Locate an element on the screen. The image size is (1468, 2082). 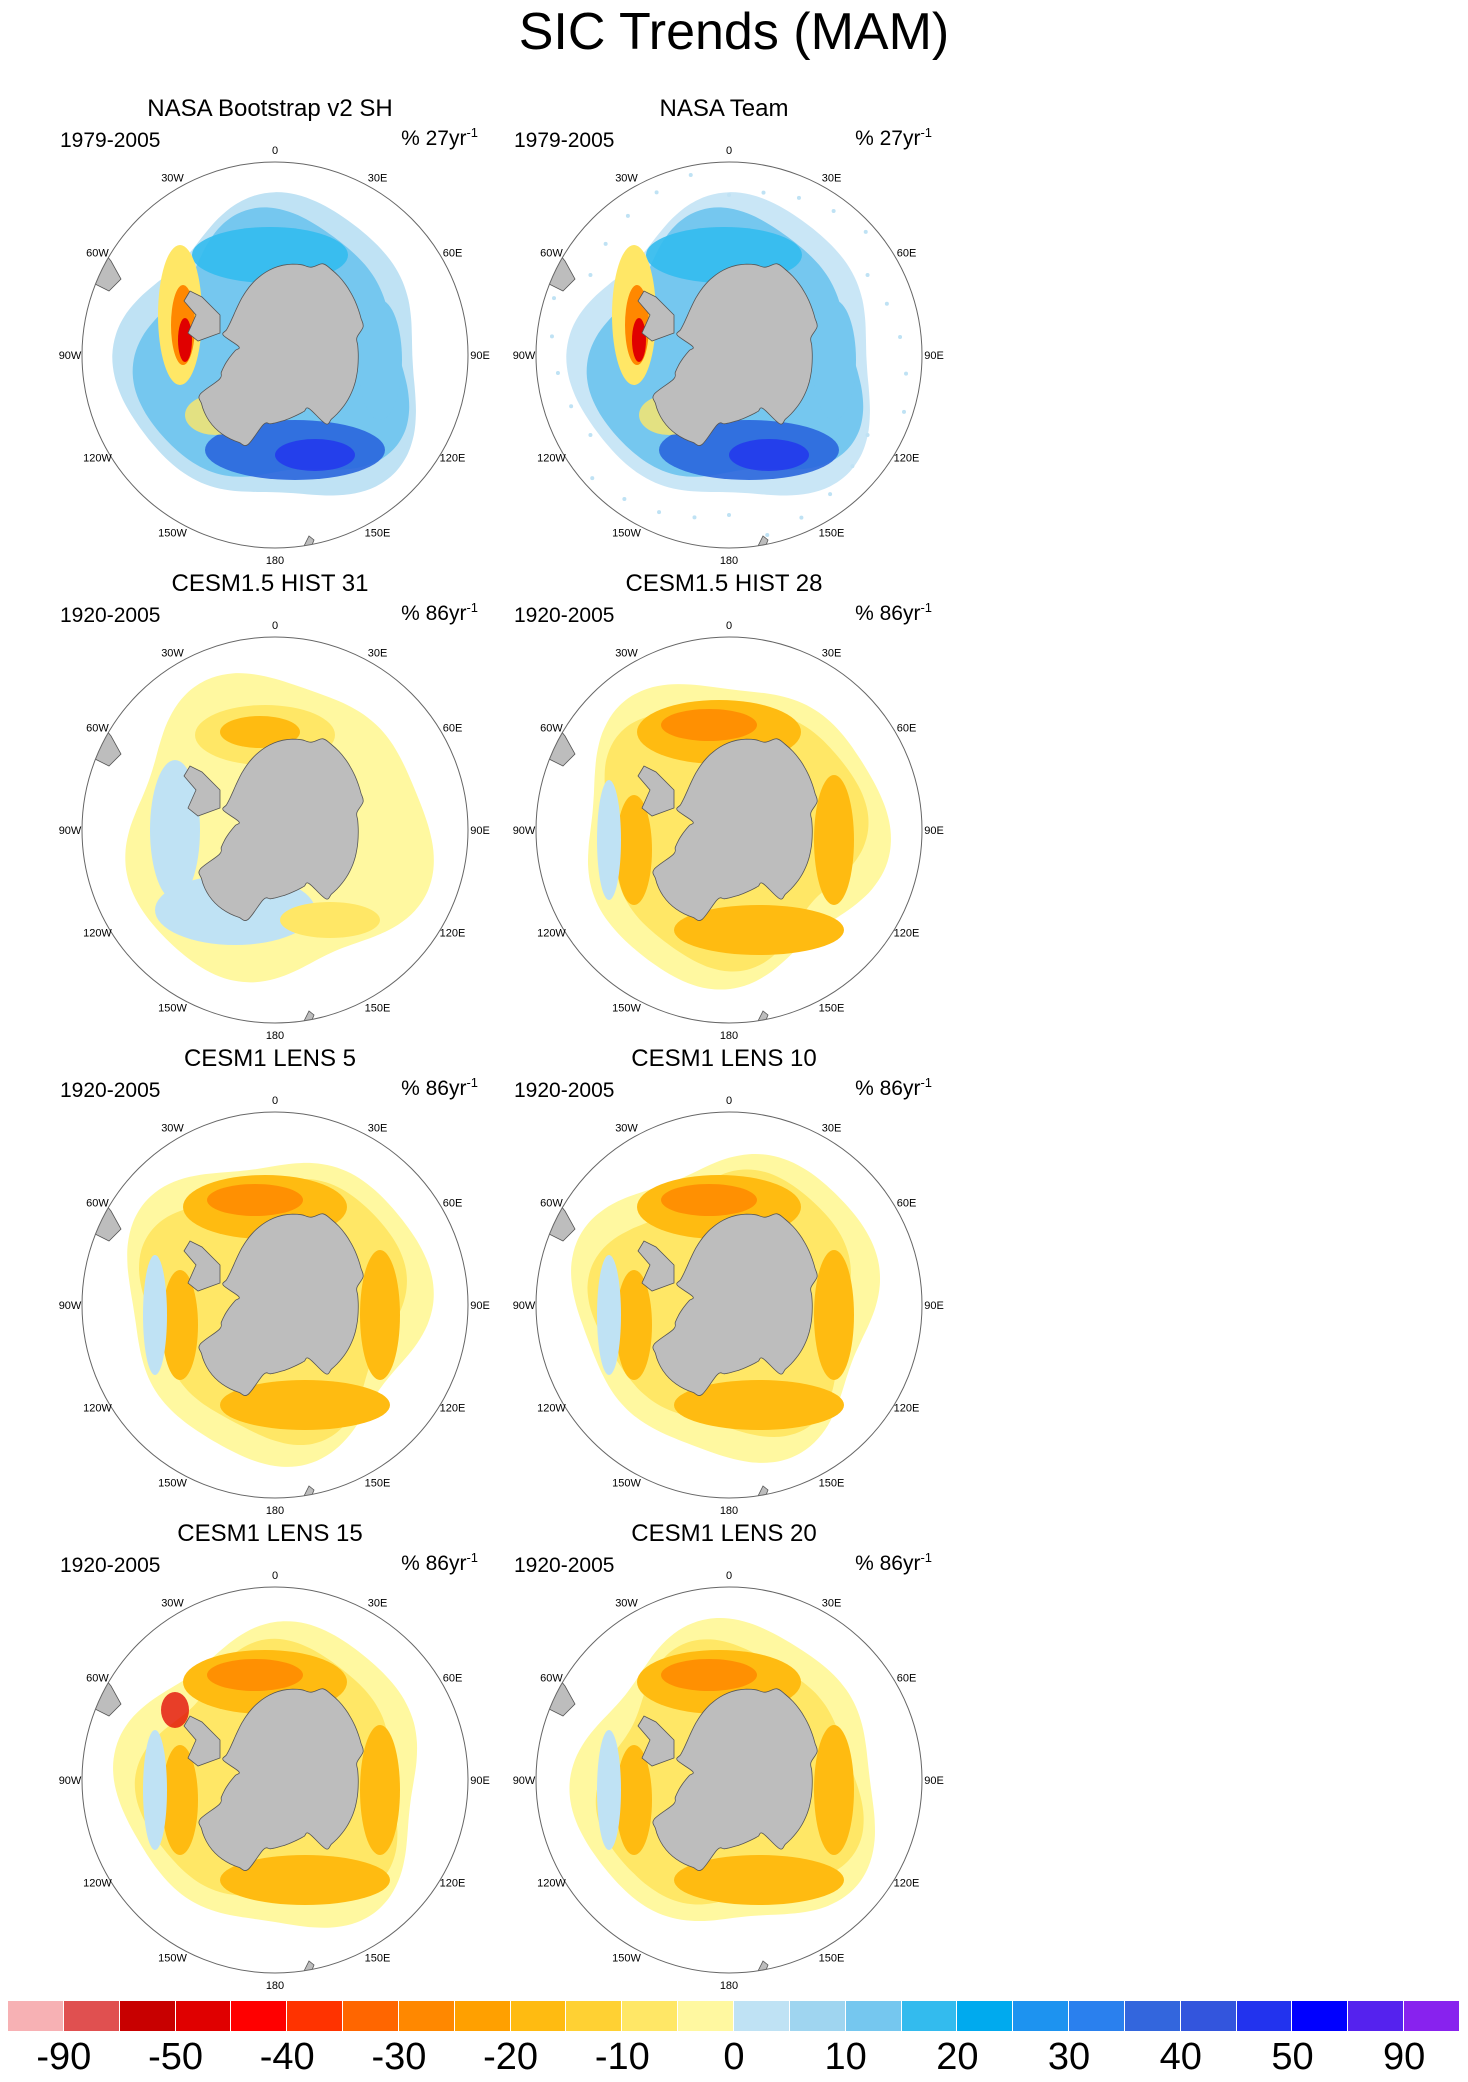
colorbar-tick-label: -30 is located at coordinates (399, 2057).